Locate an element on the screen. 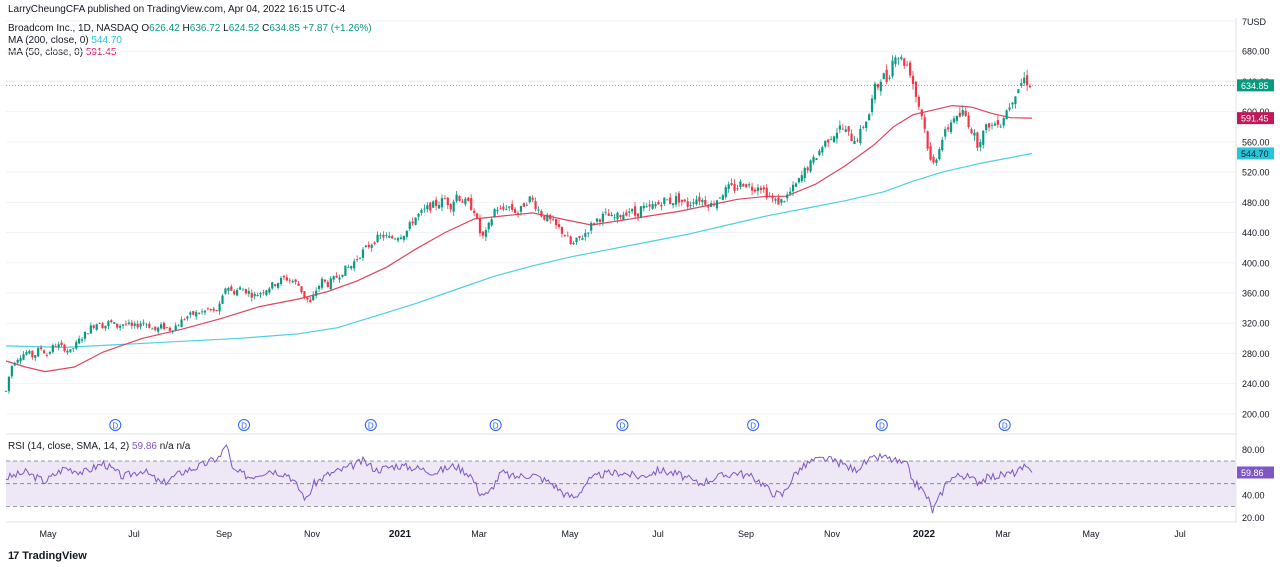 This screenshot has width=1280, height=567. rsi-tick-label: 20.00 is located at coordinates (1253, 518).